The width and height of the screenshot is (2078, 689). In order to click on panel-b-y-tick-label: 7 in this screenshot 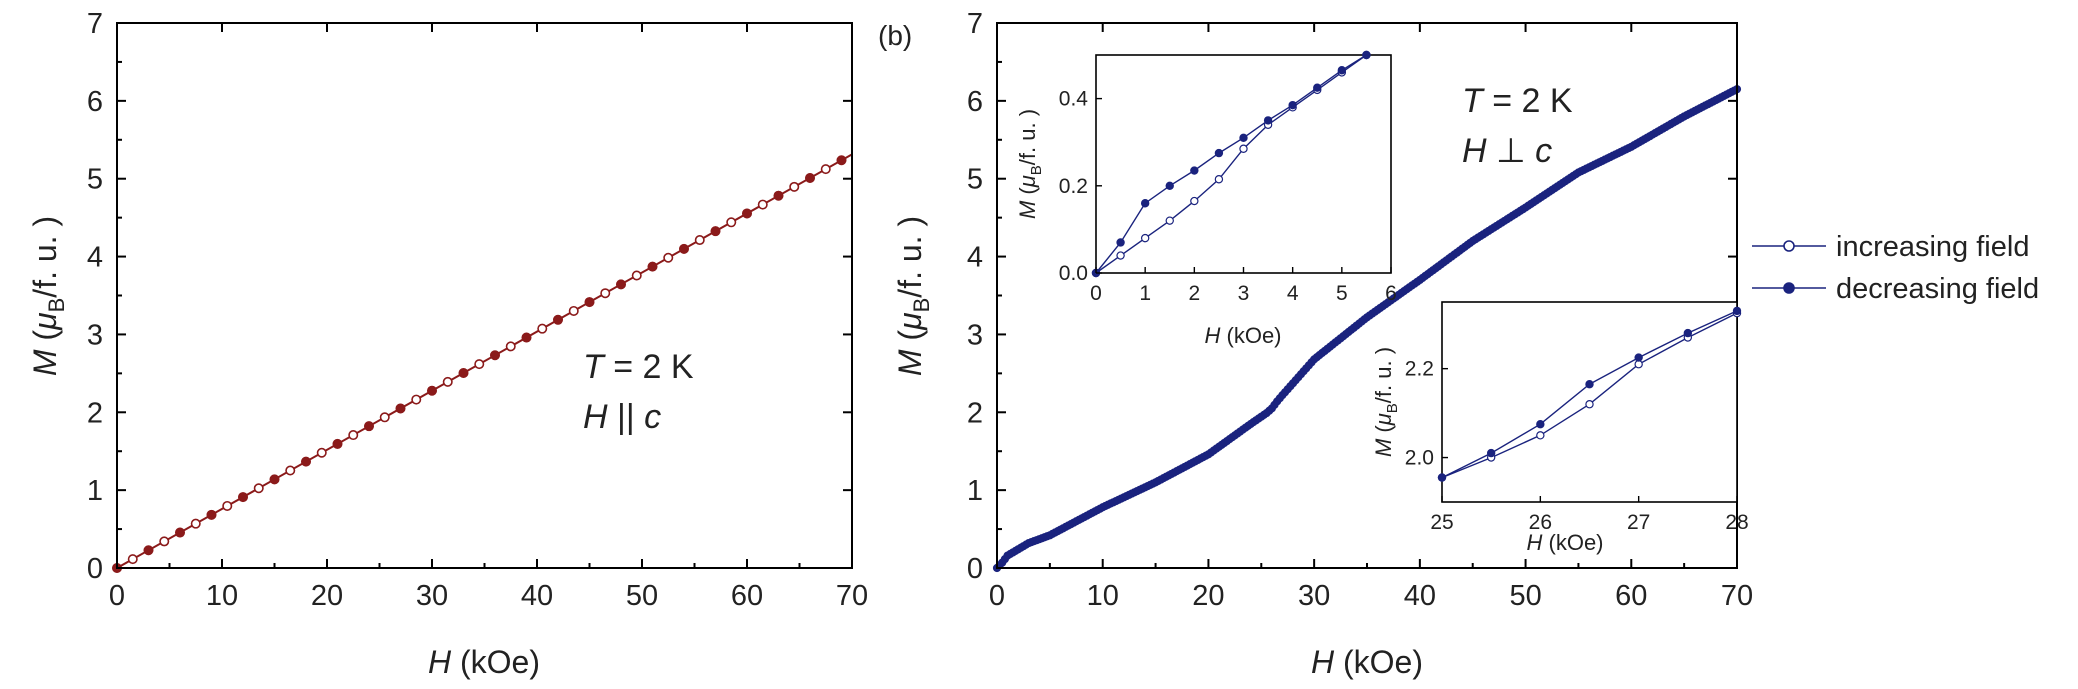, I will do `click(975, 24)`.